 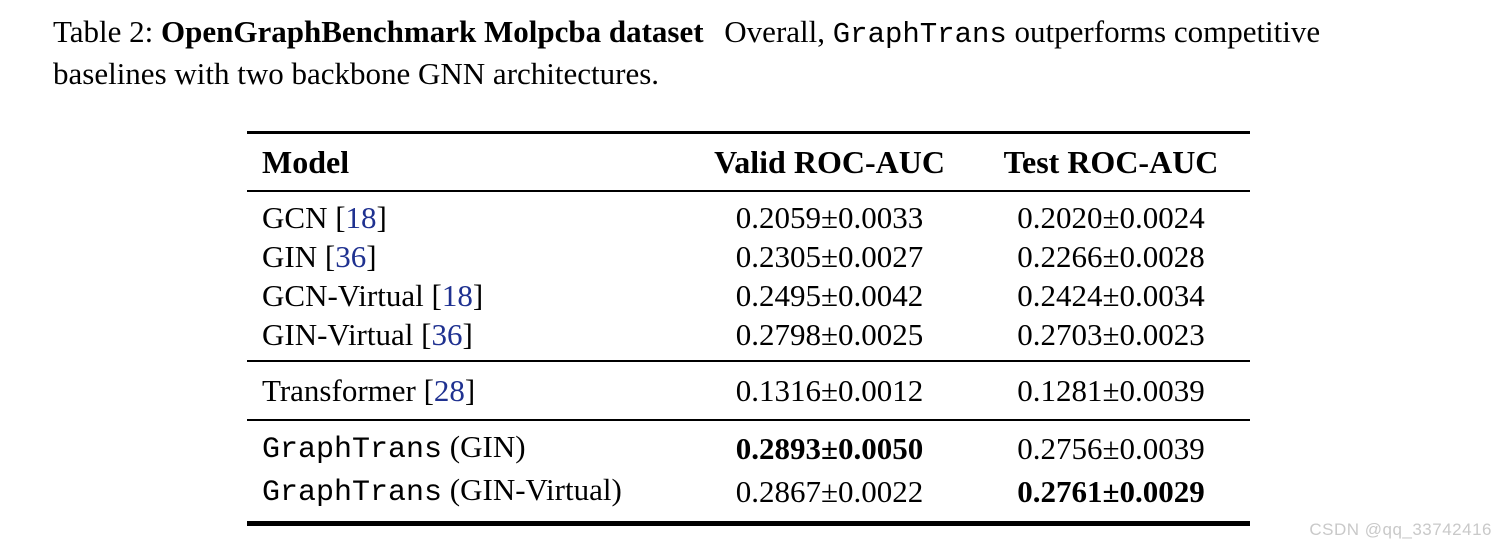 I want to click on valid-roc-auc-cell: 0.2798±0.0025, so click(x=829, y=334).